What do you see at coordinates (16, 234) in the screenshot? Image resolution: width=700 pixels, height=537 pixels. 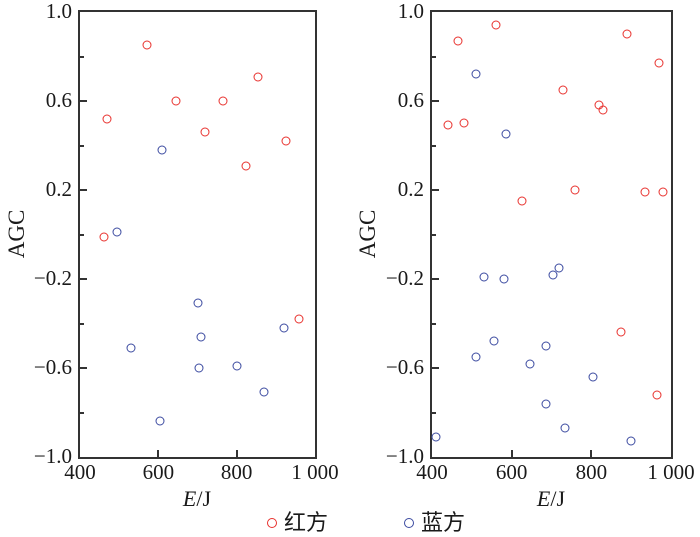 I see `left-y-axis-title: AGC` at bounding box center [16, 234].